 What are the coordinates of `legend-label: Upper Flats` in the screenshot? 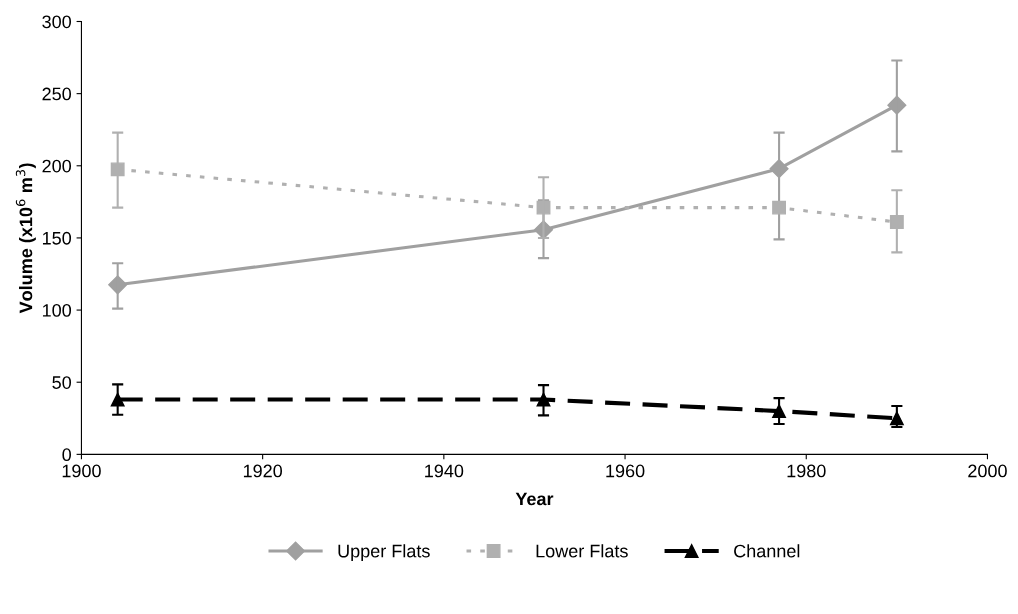 It's located at (384, 553).